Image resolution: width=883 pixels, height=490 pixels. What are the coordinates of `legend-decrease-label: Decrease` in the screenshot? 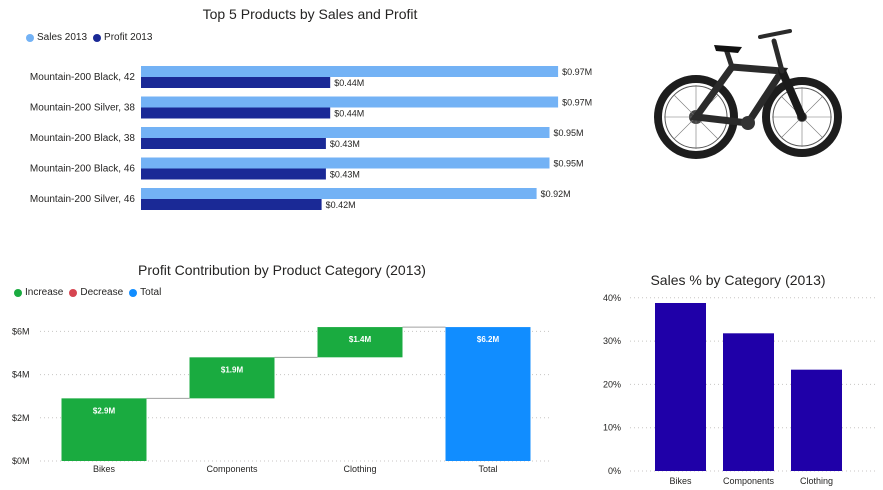 It's located at (102, 292).